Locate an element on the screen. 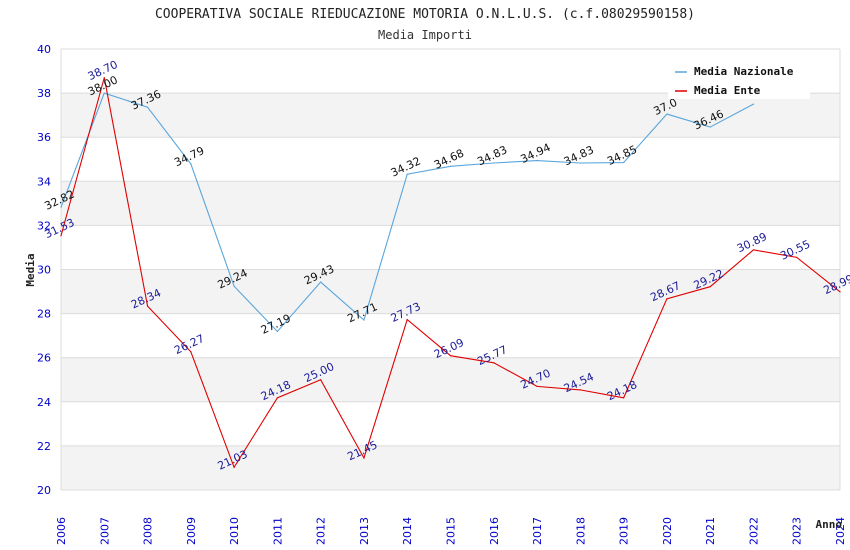 Image resolution: width=850 pixels, height=550 pixels. x-tick-label: 2009 is located at coordinates (191, 531).